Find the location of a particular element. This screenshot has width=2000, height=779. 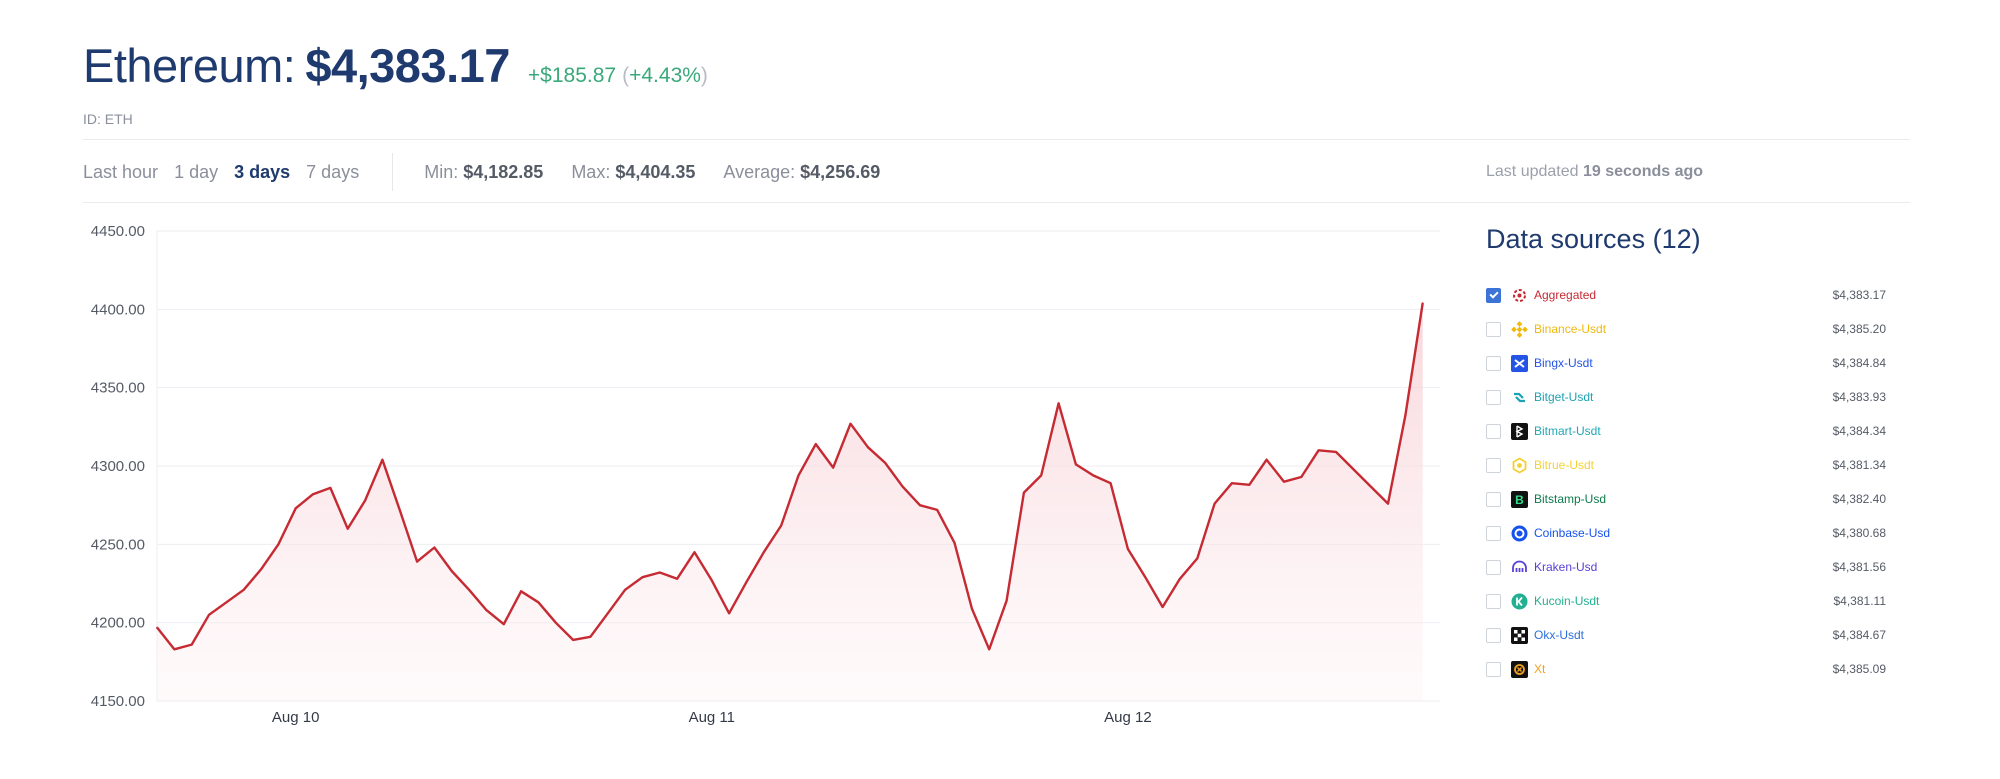

bitmart-icon is located at coordinates (1519, 431).